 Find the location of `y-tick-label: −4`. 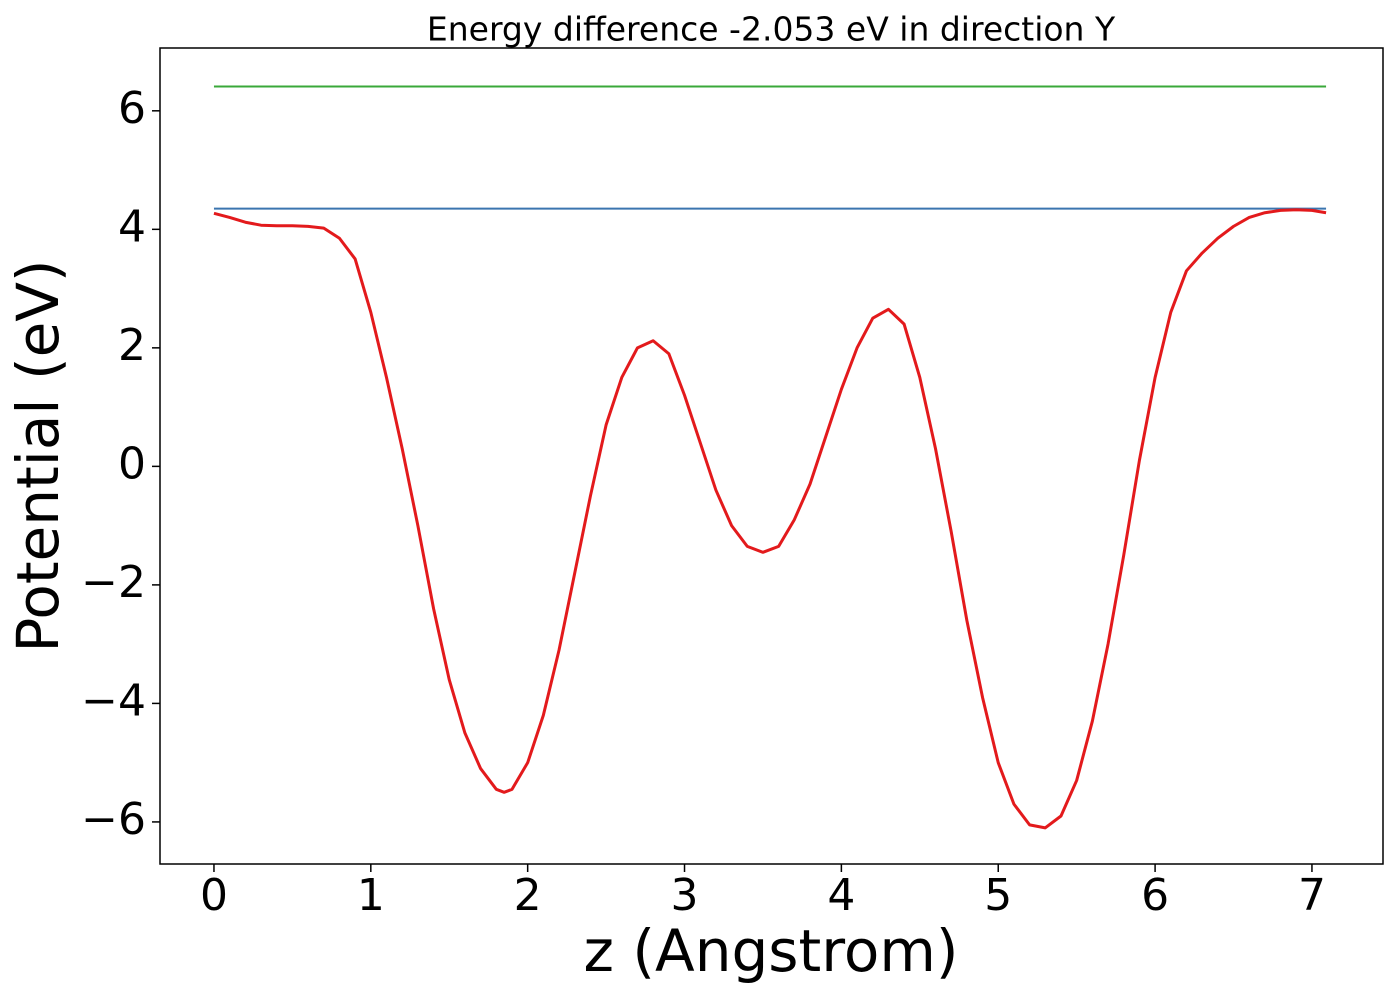

y-tick-label: −4 is located at coordinates (113, 700).